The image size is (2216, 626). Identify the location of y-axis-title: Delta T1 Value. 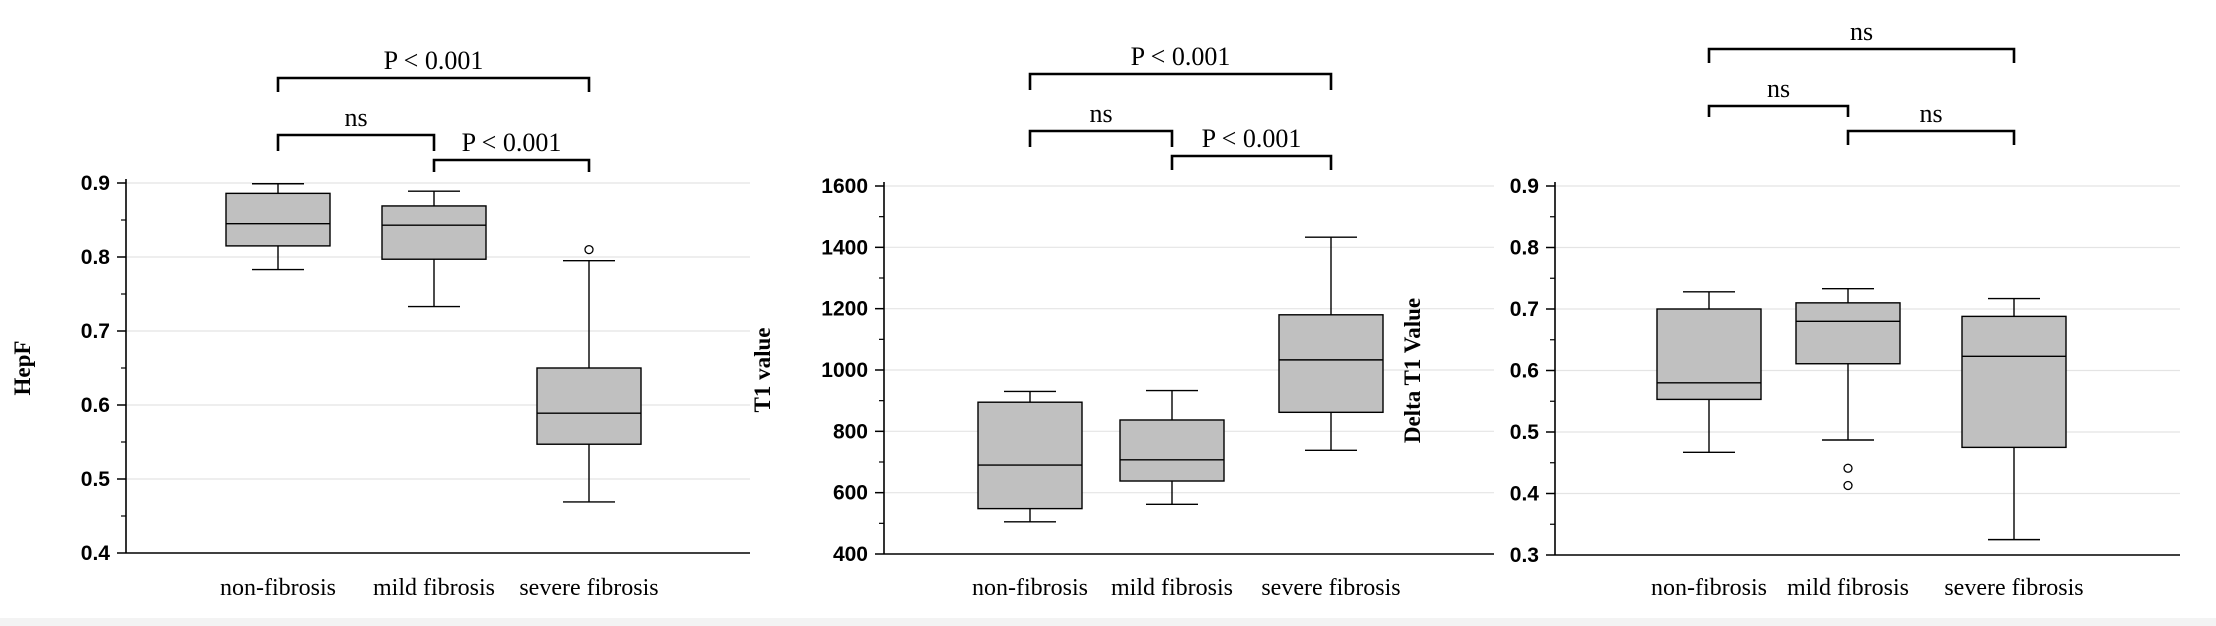
(1412, 370).